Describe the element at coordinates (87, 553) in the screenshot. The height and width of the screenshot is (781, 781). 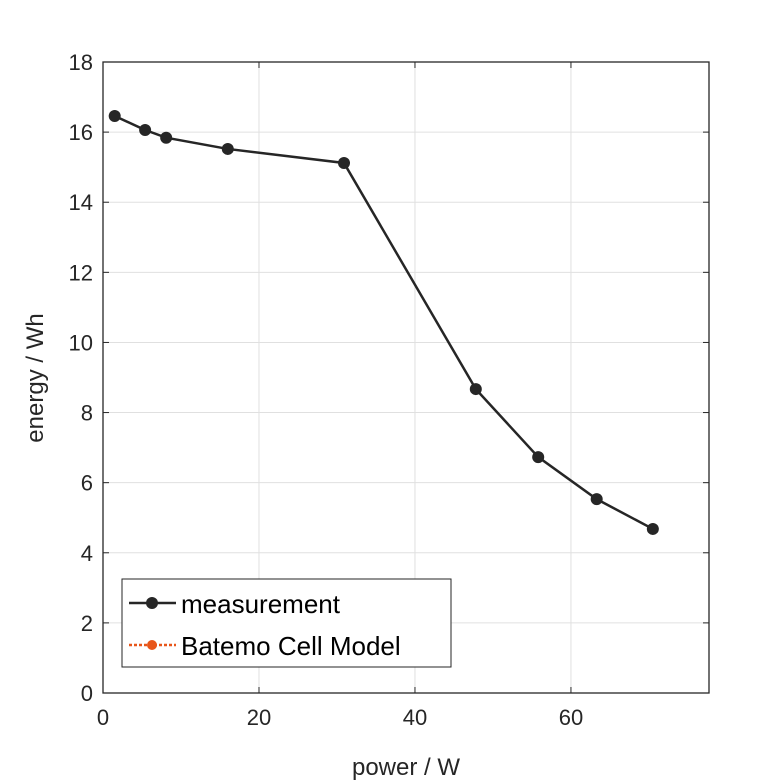
I see `y-tick-label: 4` at that location.